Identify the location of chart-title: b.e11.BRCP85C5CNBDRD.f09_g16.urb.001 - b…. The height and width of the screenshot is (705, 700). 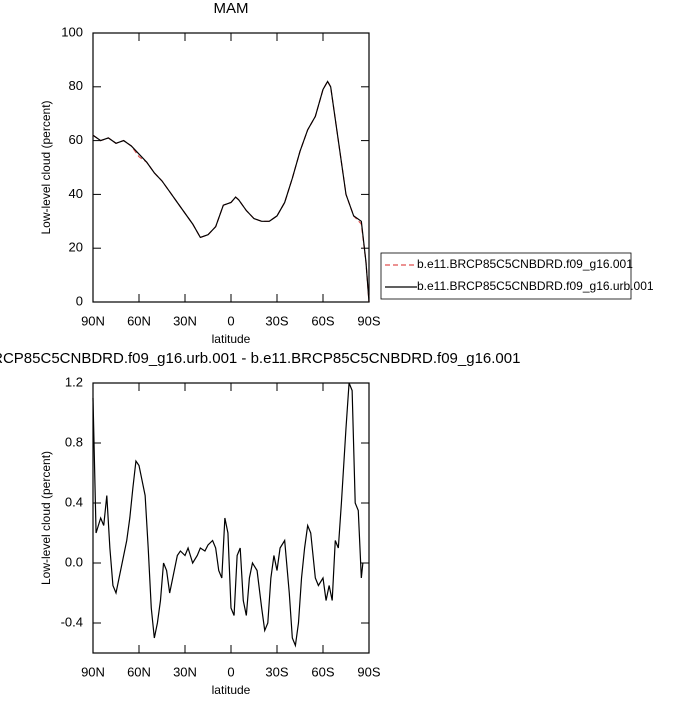
(260, 358).